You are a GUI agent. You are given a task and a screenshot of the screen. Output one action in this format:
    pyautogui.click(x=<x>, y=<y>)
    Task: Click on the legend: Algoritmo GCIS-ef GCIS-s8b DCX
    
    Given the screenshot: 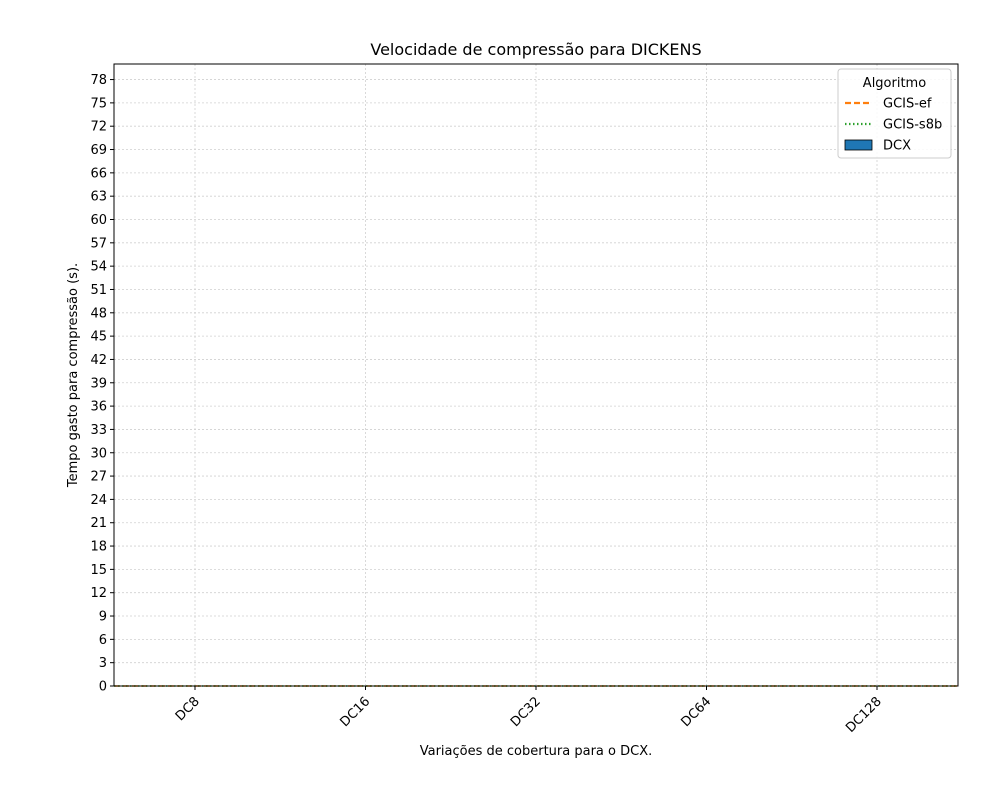 What is the action you would take?
    pyautogui.click(x=894, y=113)
    